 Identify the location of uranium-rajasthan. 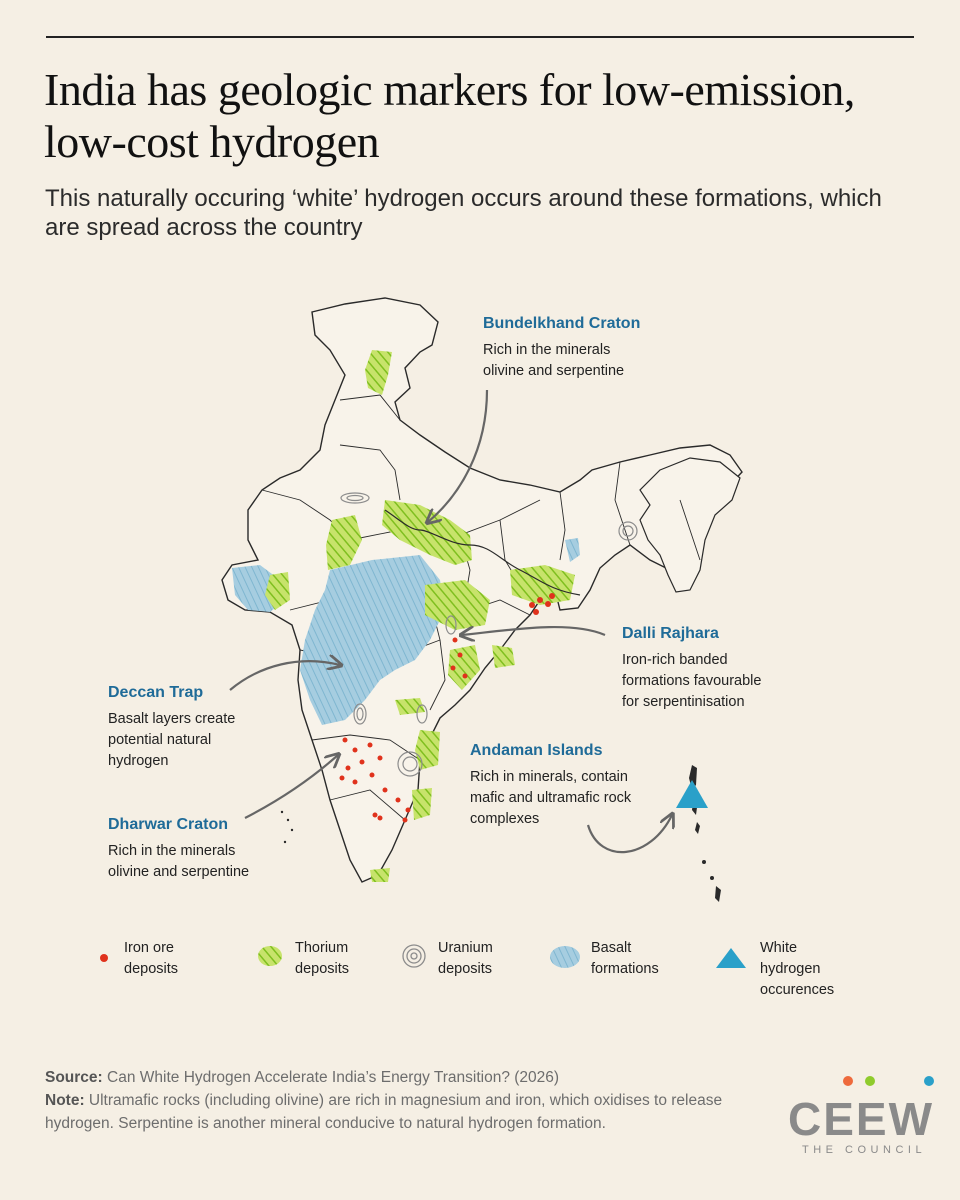
(355, 498).